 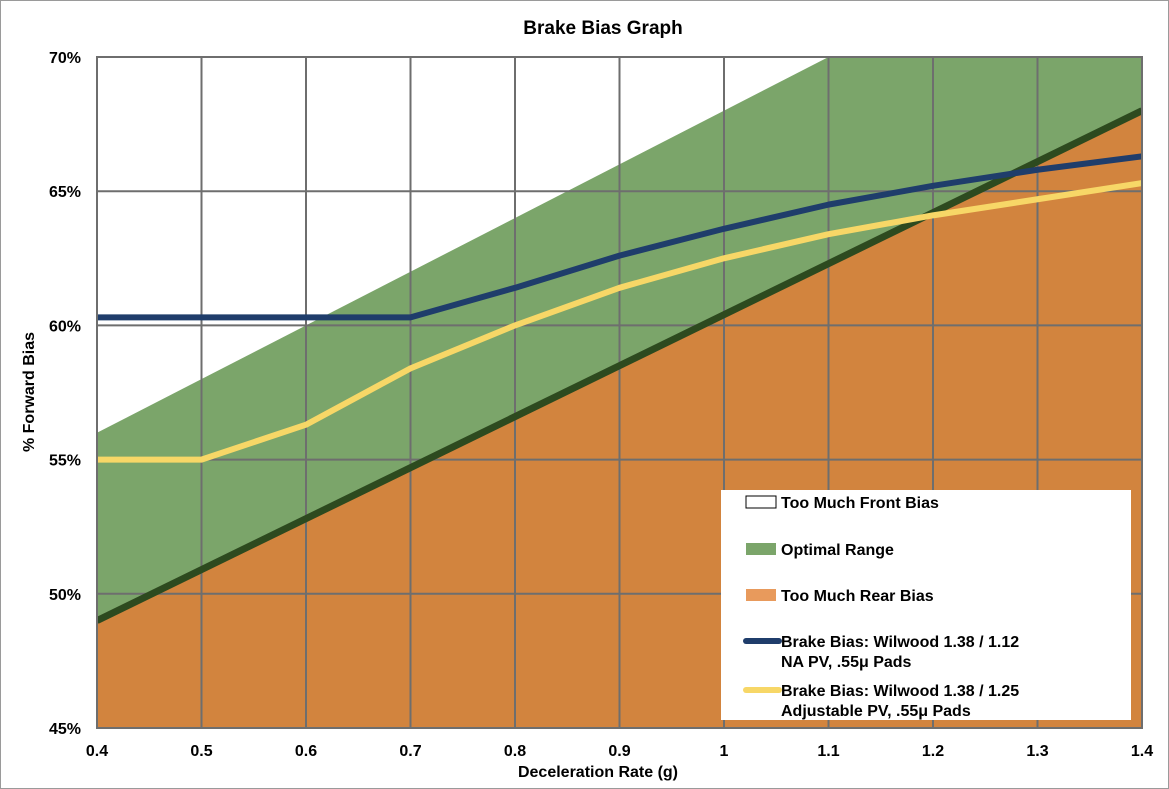 What do you see at coordinates (598, 772) in the screenshot?
I see `x-axis-label: Deceleration Rate (g)` at bounding box center [598, 772].